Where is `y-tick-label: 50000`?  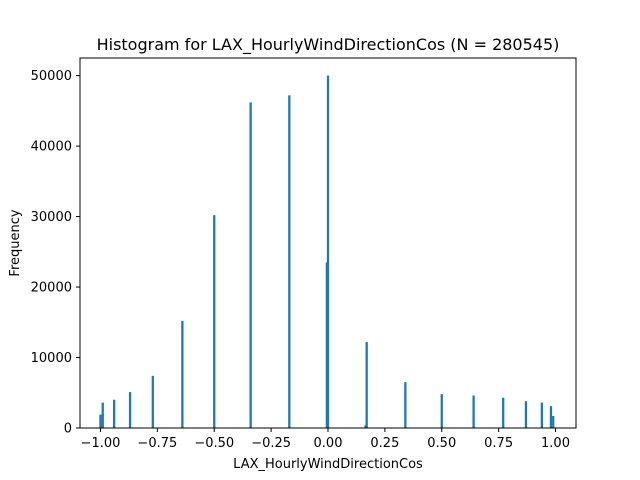 y-tick-label: 50000 is located at coordinates (51, 76).